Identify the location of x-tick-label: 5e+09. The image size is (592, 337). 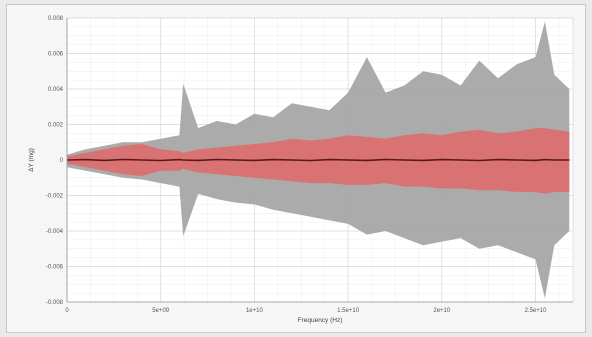
(161, 311).